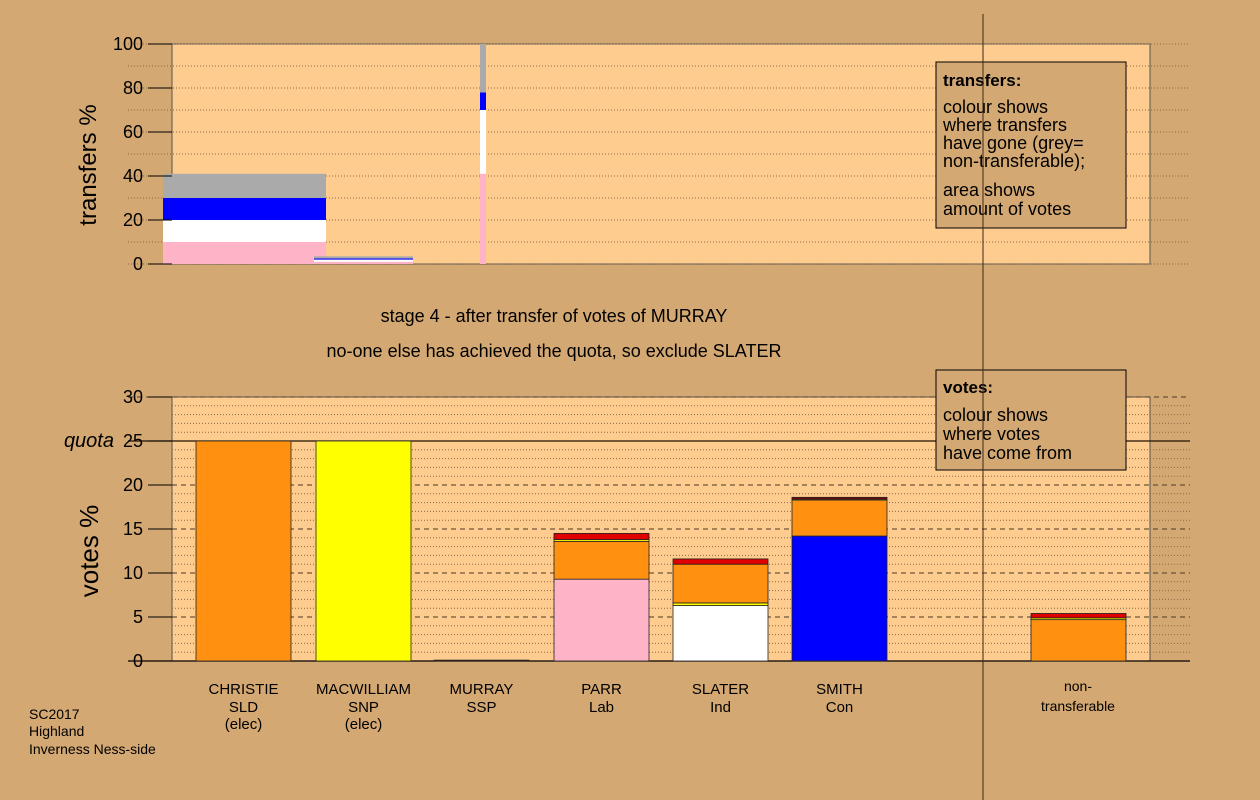 The height and width of the screenshot is (800, 1260). What do you see at coordinates (1014, 161) in the screenshot?
I see `transfers-legend-line: non-transferable);` at bounding box center [1014, 161].